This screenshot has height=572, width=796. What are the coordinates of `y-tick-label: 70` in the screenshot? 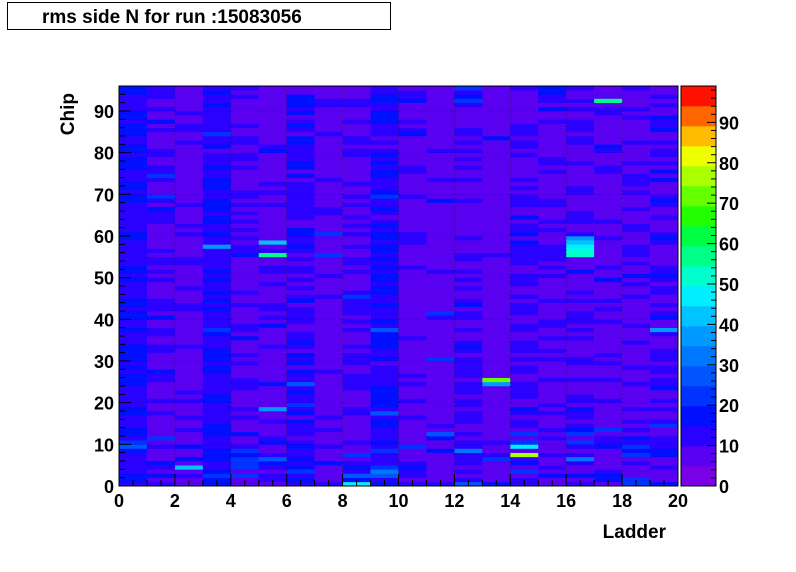 It's located at (104, 195).